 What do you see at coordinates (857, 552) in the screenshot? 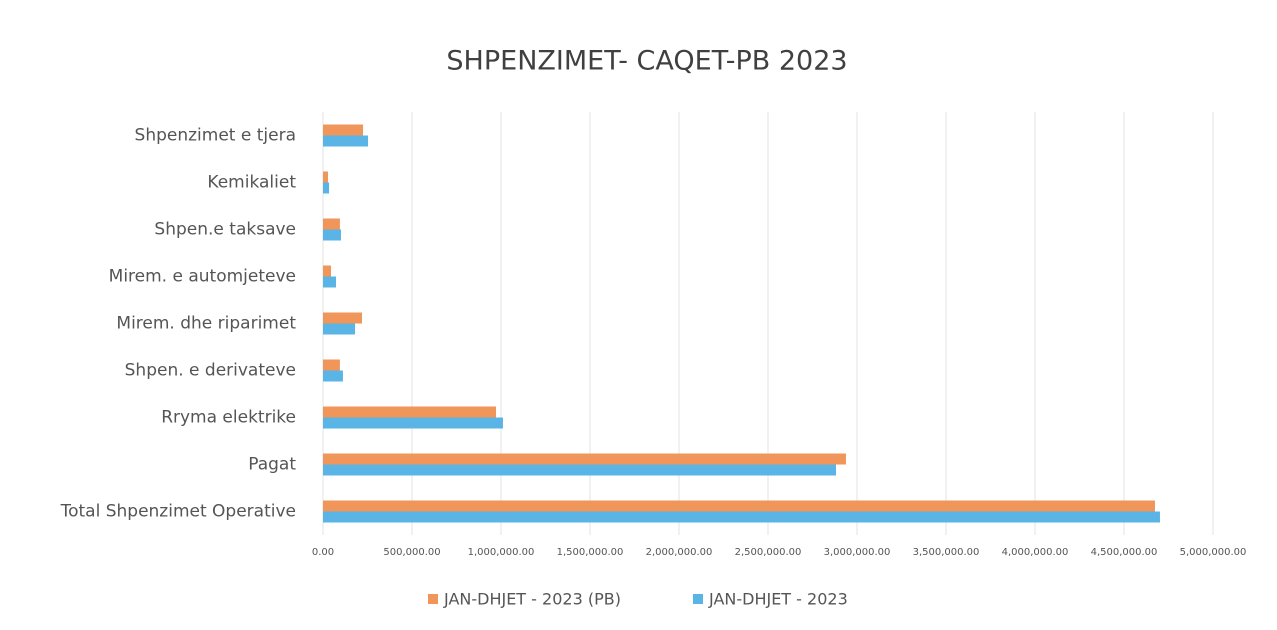
I see `x-tick-label: 3,000,000.00` at bounding box center [857, 552].